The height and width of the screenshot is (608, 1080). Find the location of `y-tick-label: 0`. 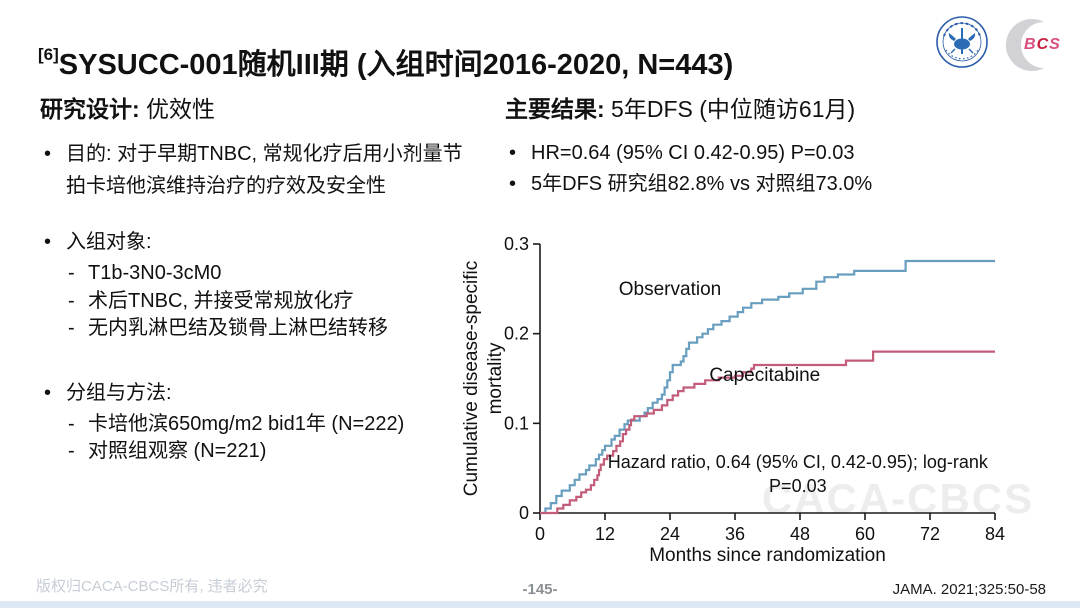

y-tick-label: 0 is located at coordinates (524, 513).